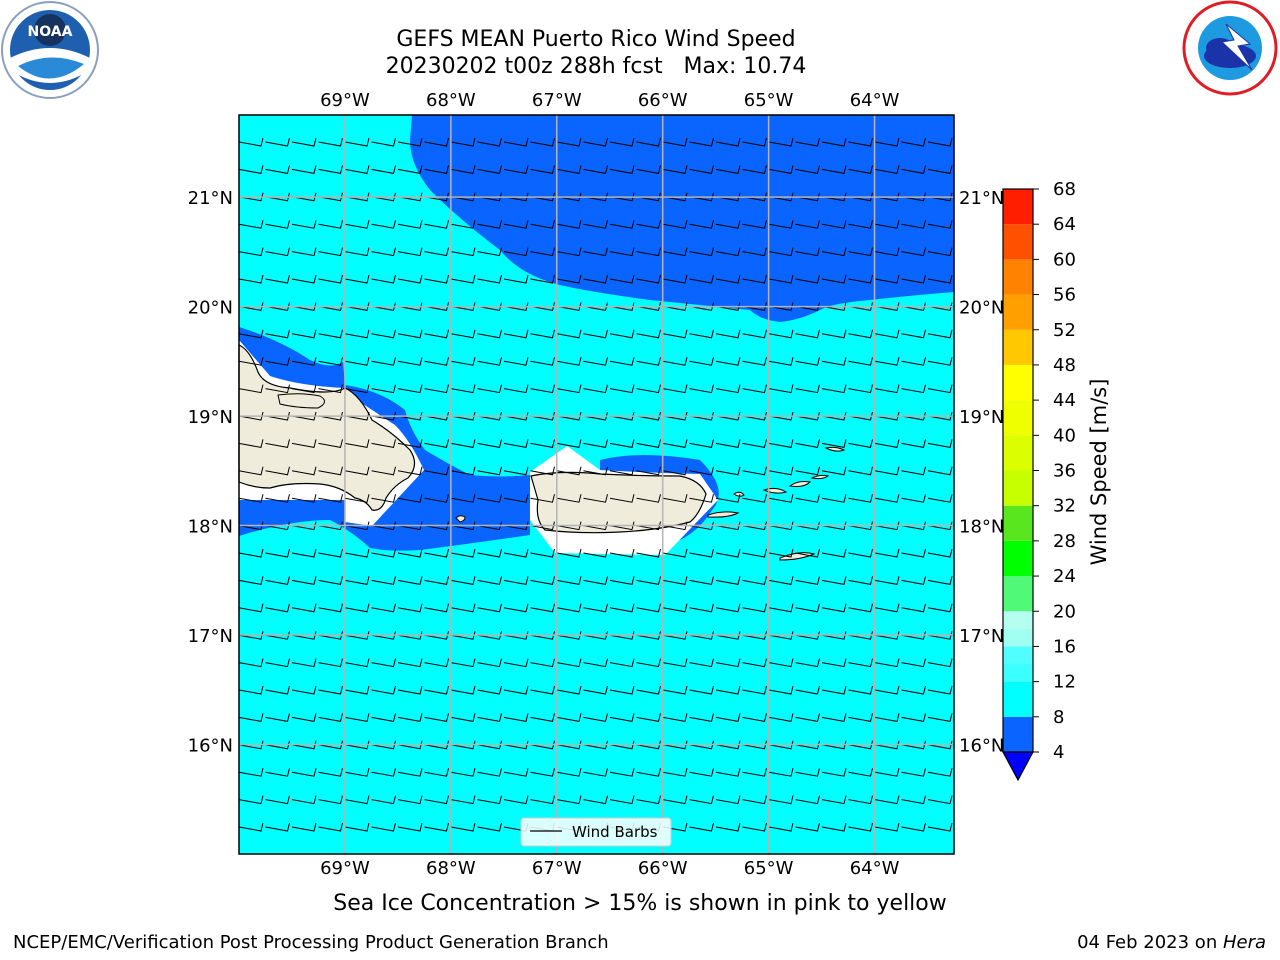 This screenshot has height=960, width=1280. Describe the element at coordinates (1064, 365) in the screenshot. I see `colorbar-tick-label: 48` at that location.